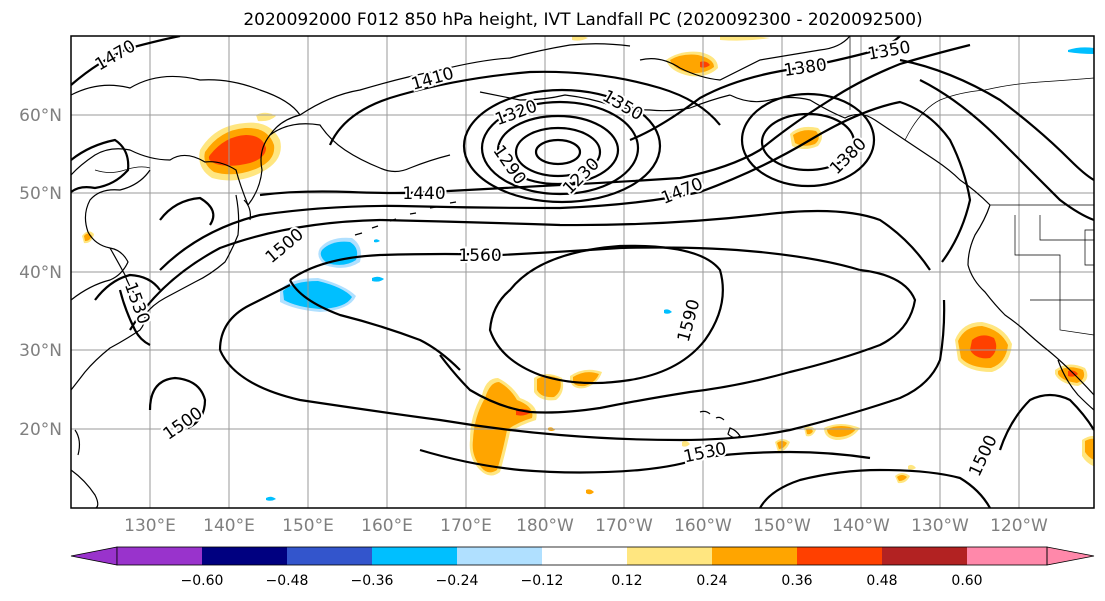 Image resolution: width=1105 pixels, height=601 pixels. What do you see at coordinates (432, 79) in the screenshot?
I see `contour-label: 1410` at bounding box center [432, 79].